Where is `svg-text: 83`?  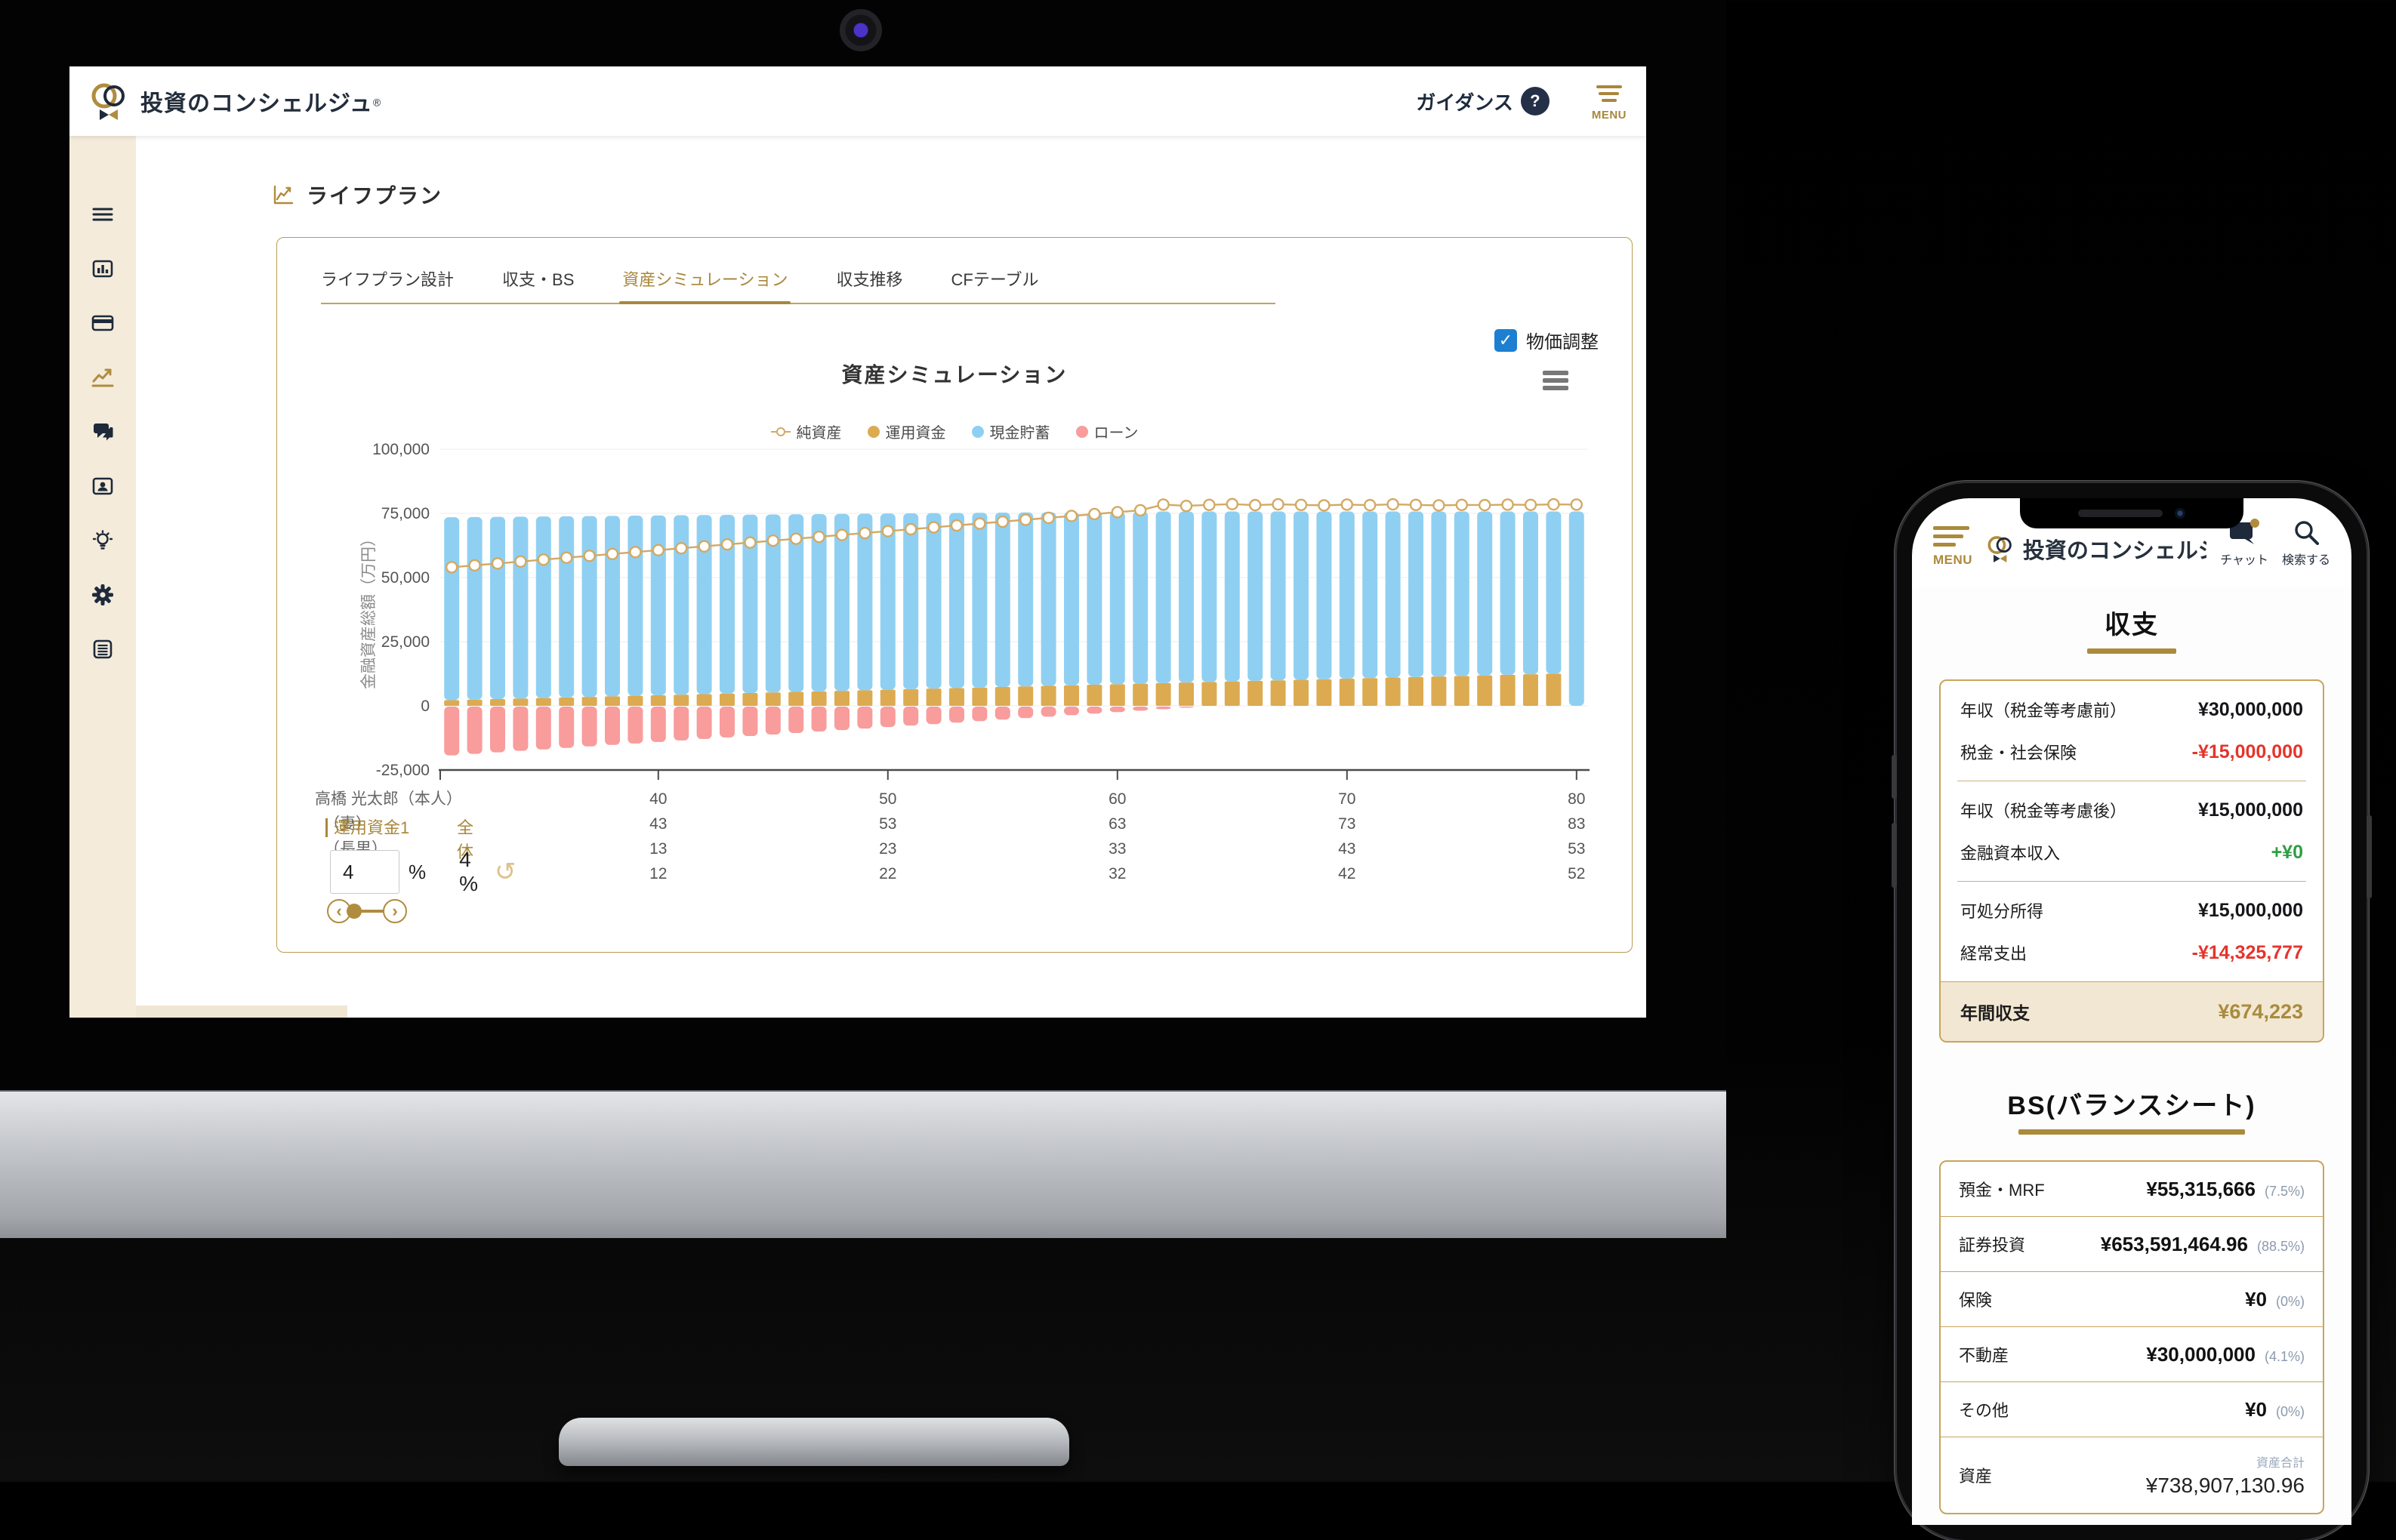 svg-text: 83 is located at coordinates (1576, 824).